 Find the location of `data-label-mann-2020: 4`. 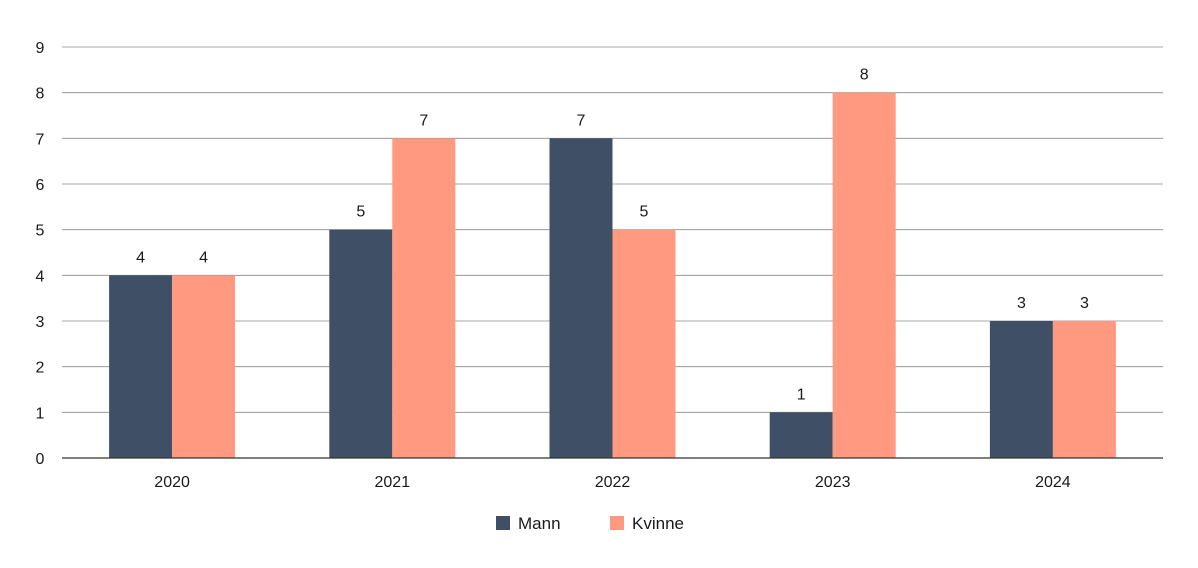

data-label-mann-2020: 4 is located at coordinates (140, 257).